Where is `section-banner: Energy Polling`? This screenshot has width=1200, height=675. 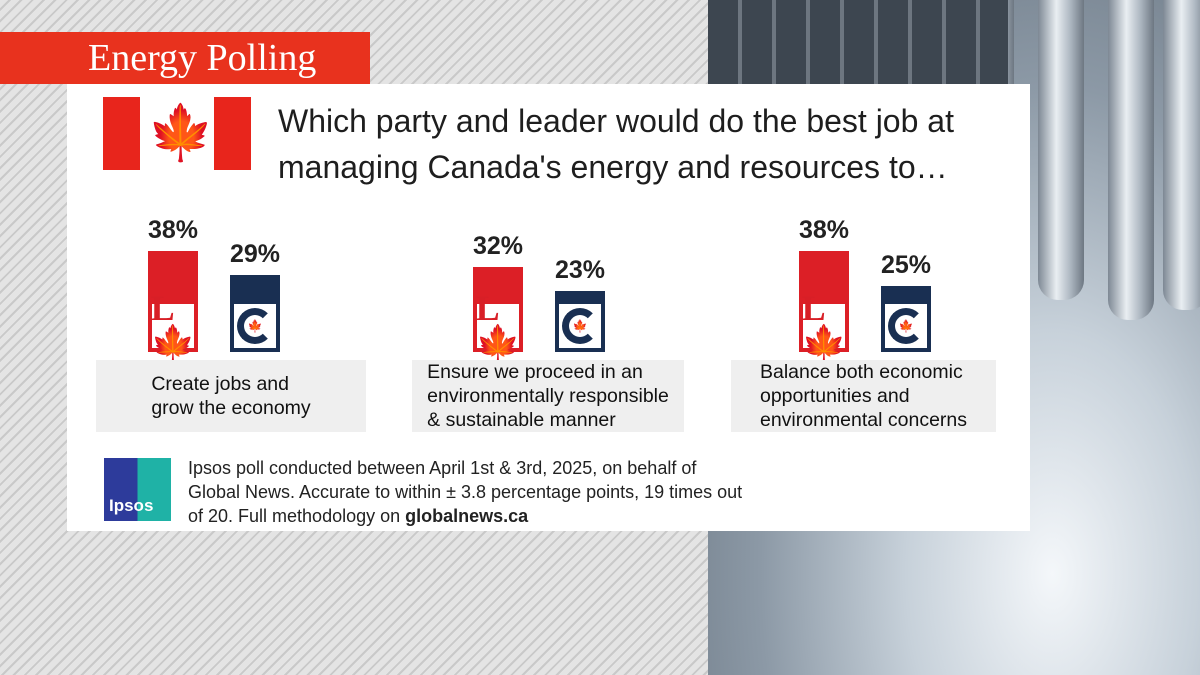
section-banner: Energy Polling is located at coordinates (185, 58).